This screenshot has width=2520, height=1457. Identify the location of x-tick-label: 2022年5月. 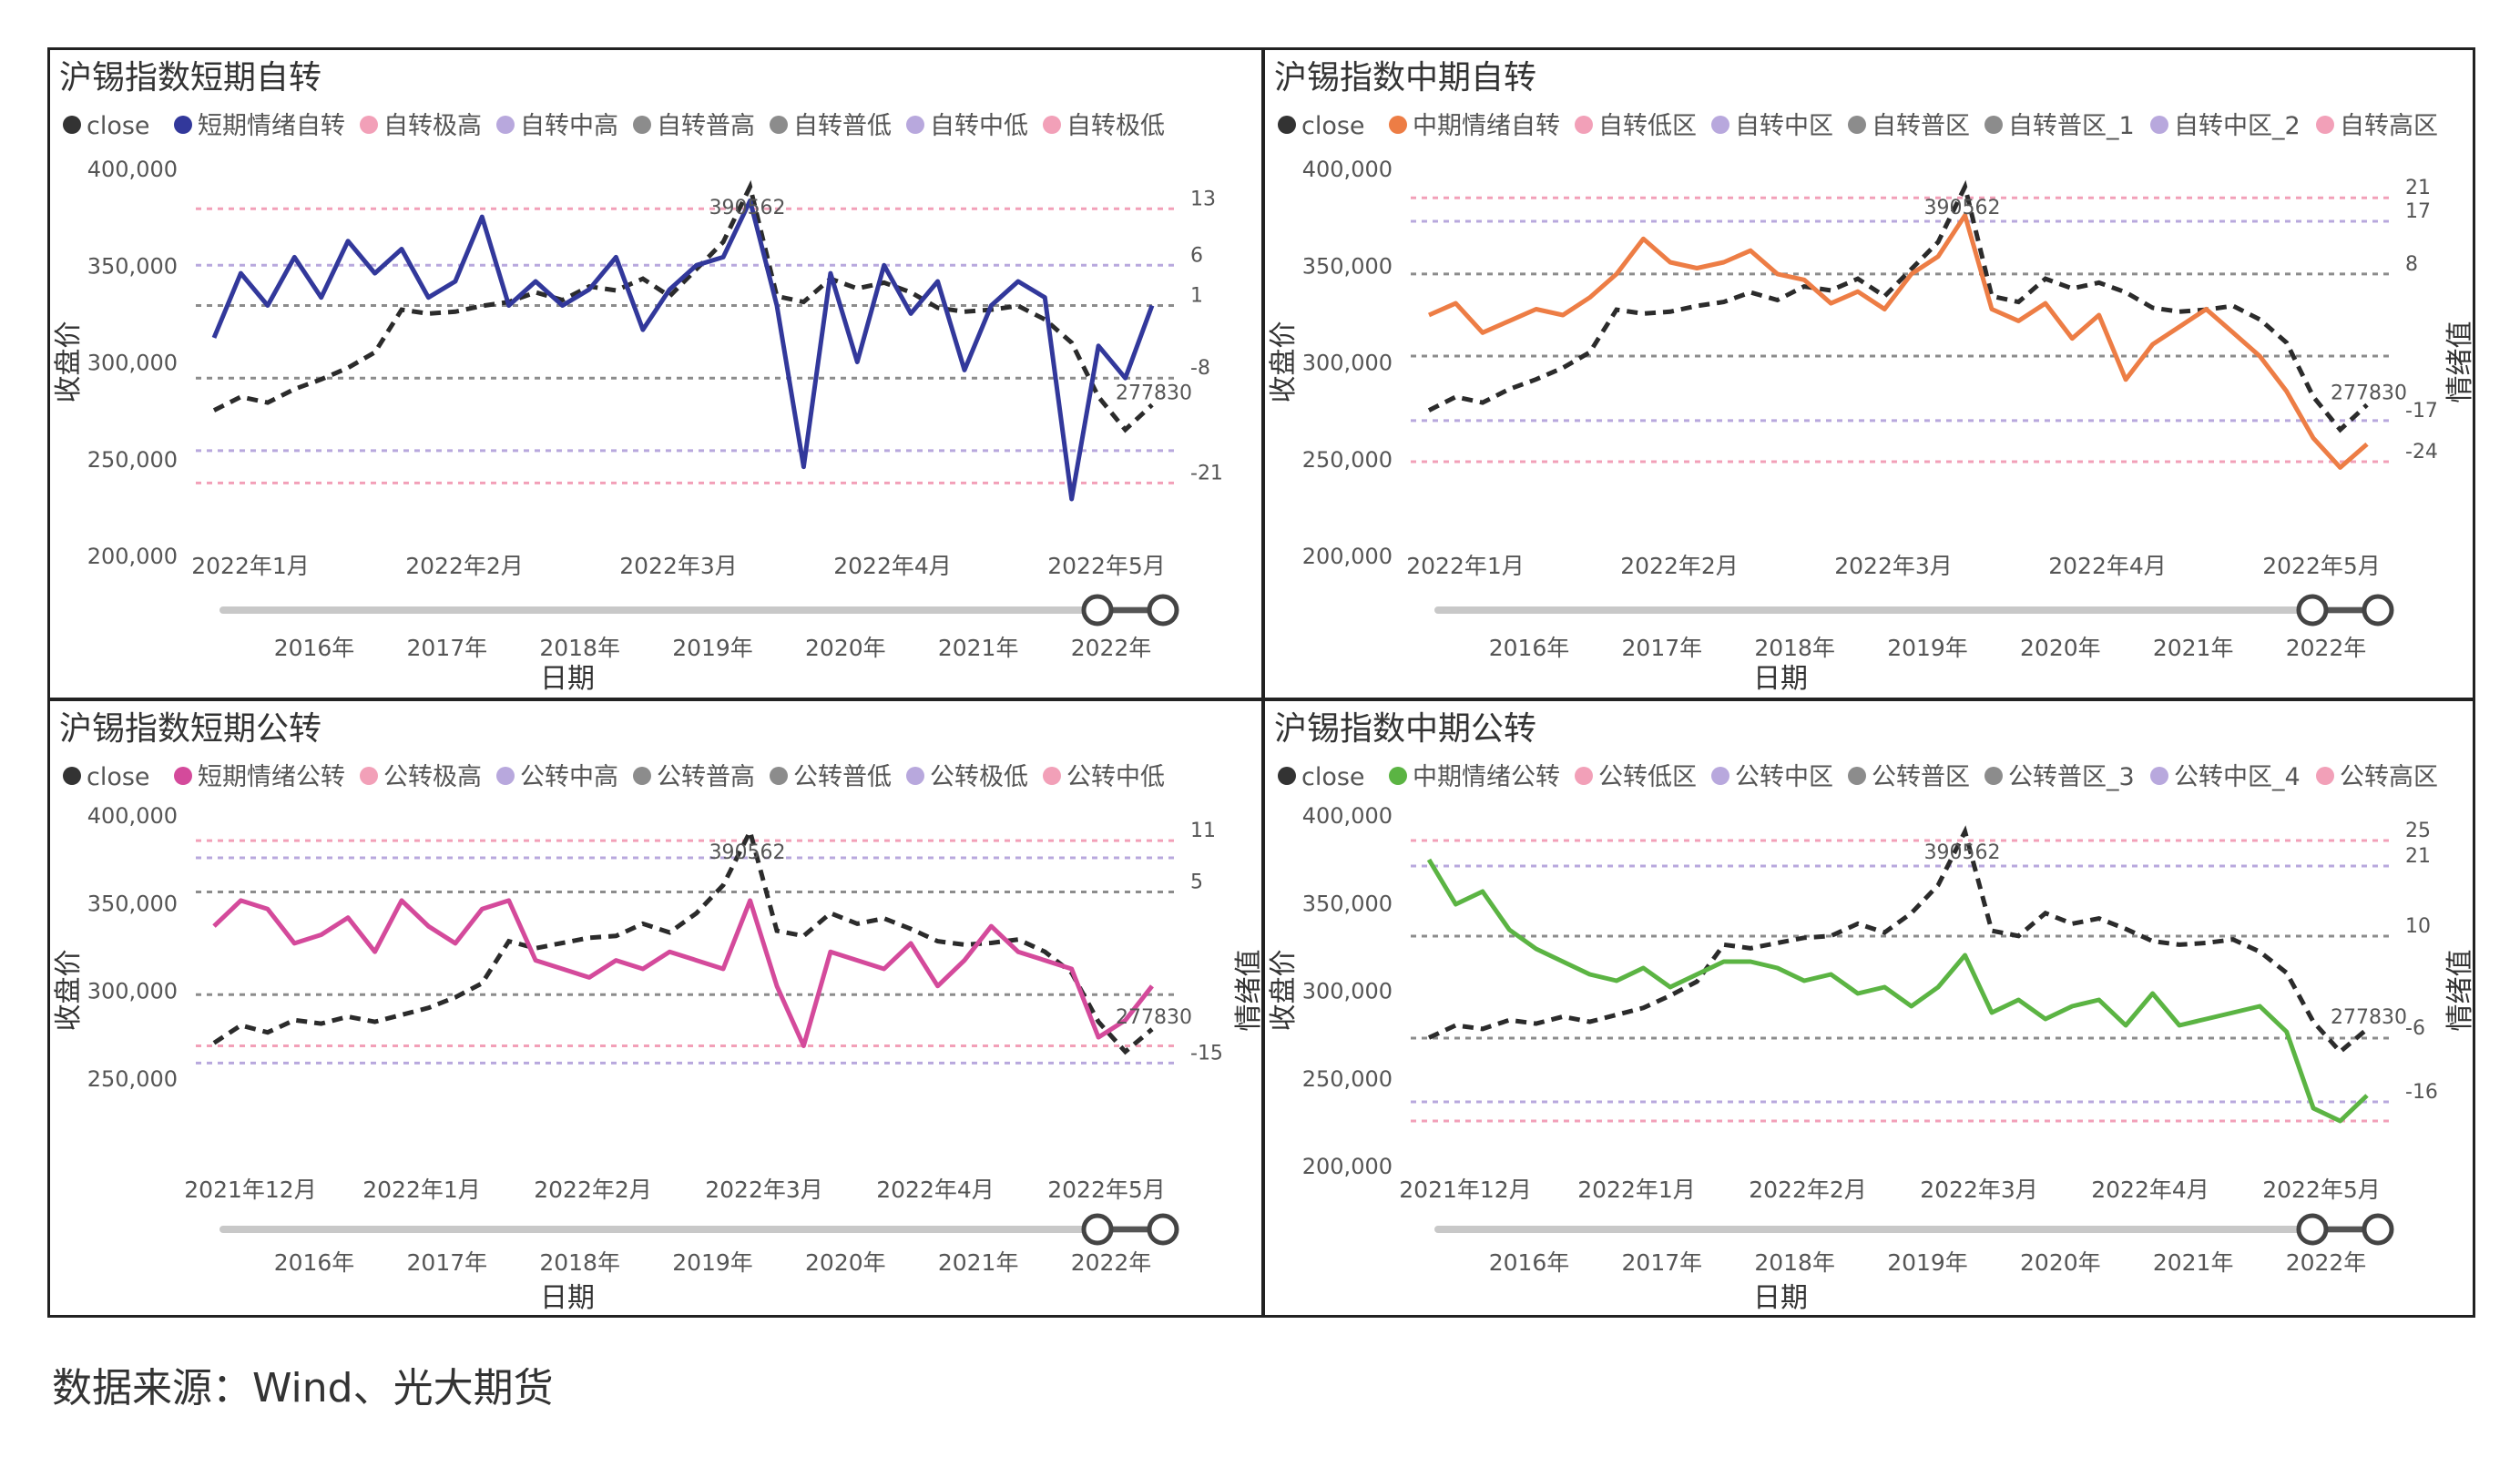
(1107, 566).